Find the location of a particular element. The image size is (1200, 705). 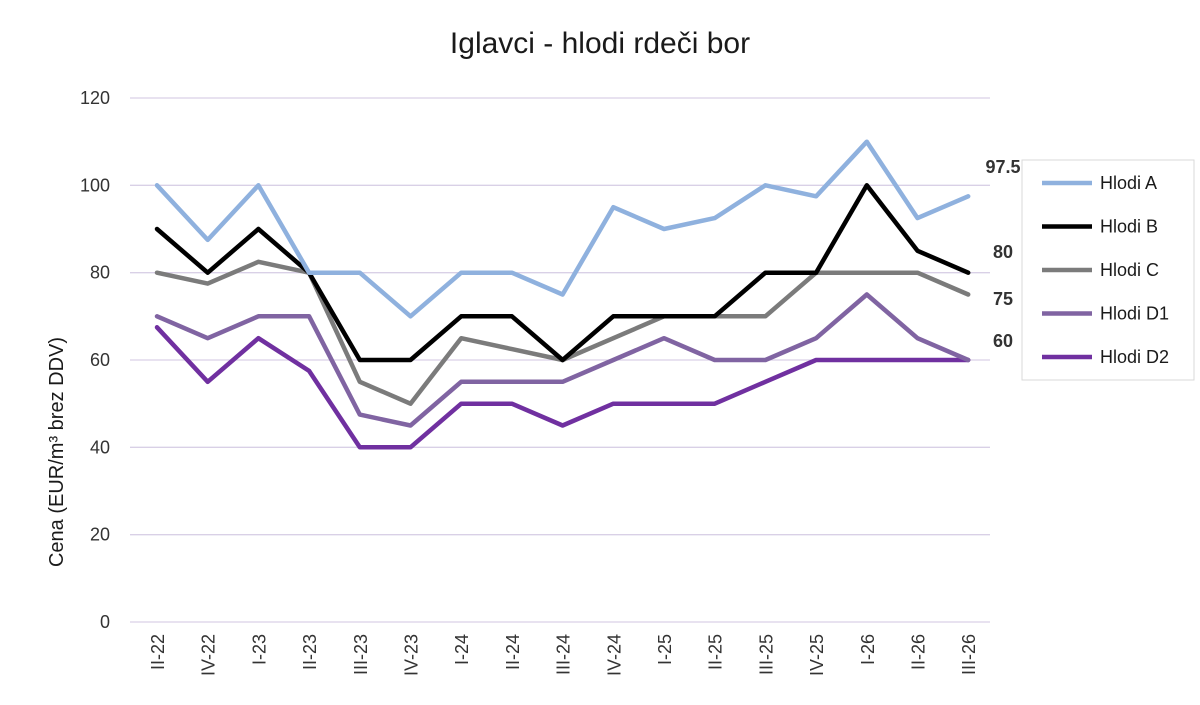

series-line-hlodi-d2 is located at coordinates (562, 387).